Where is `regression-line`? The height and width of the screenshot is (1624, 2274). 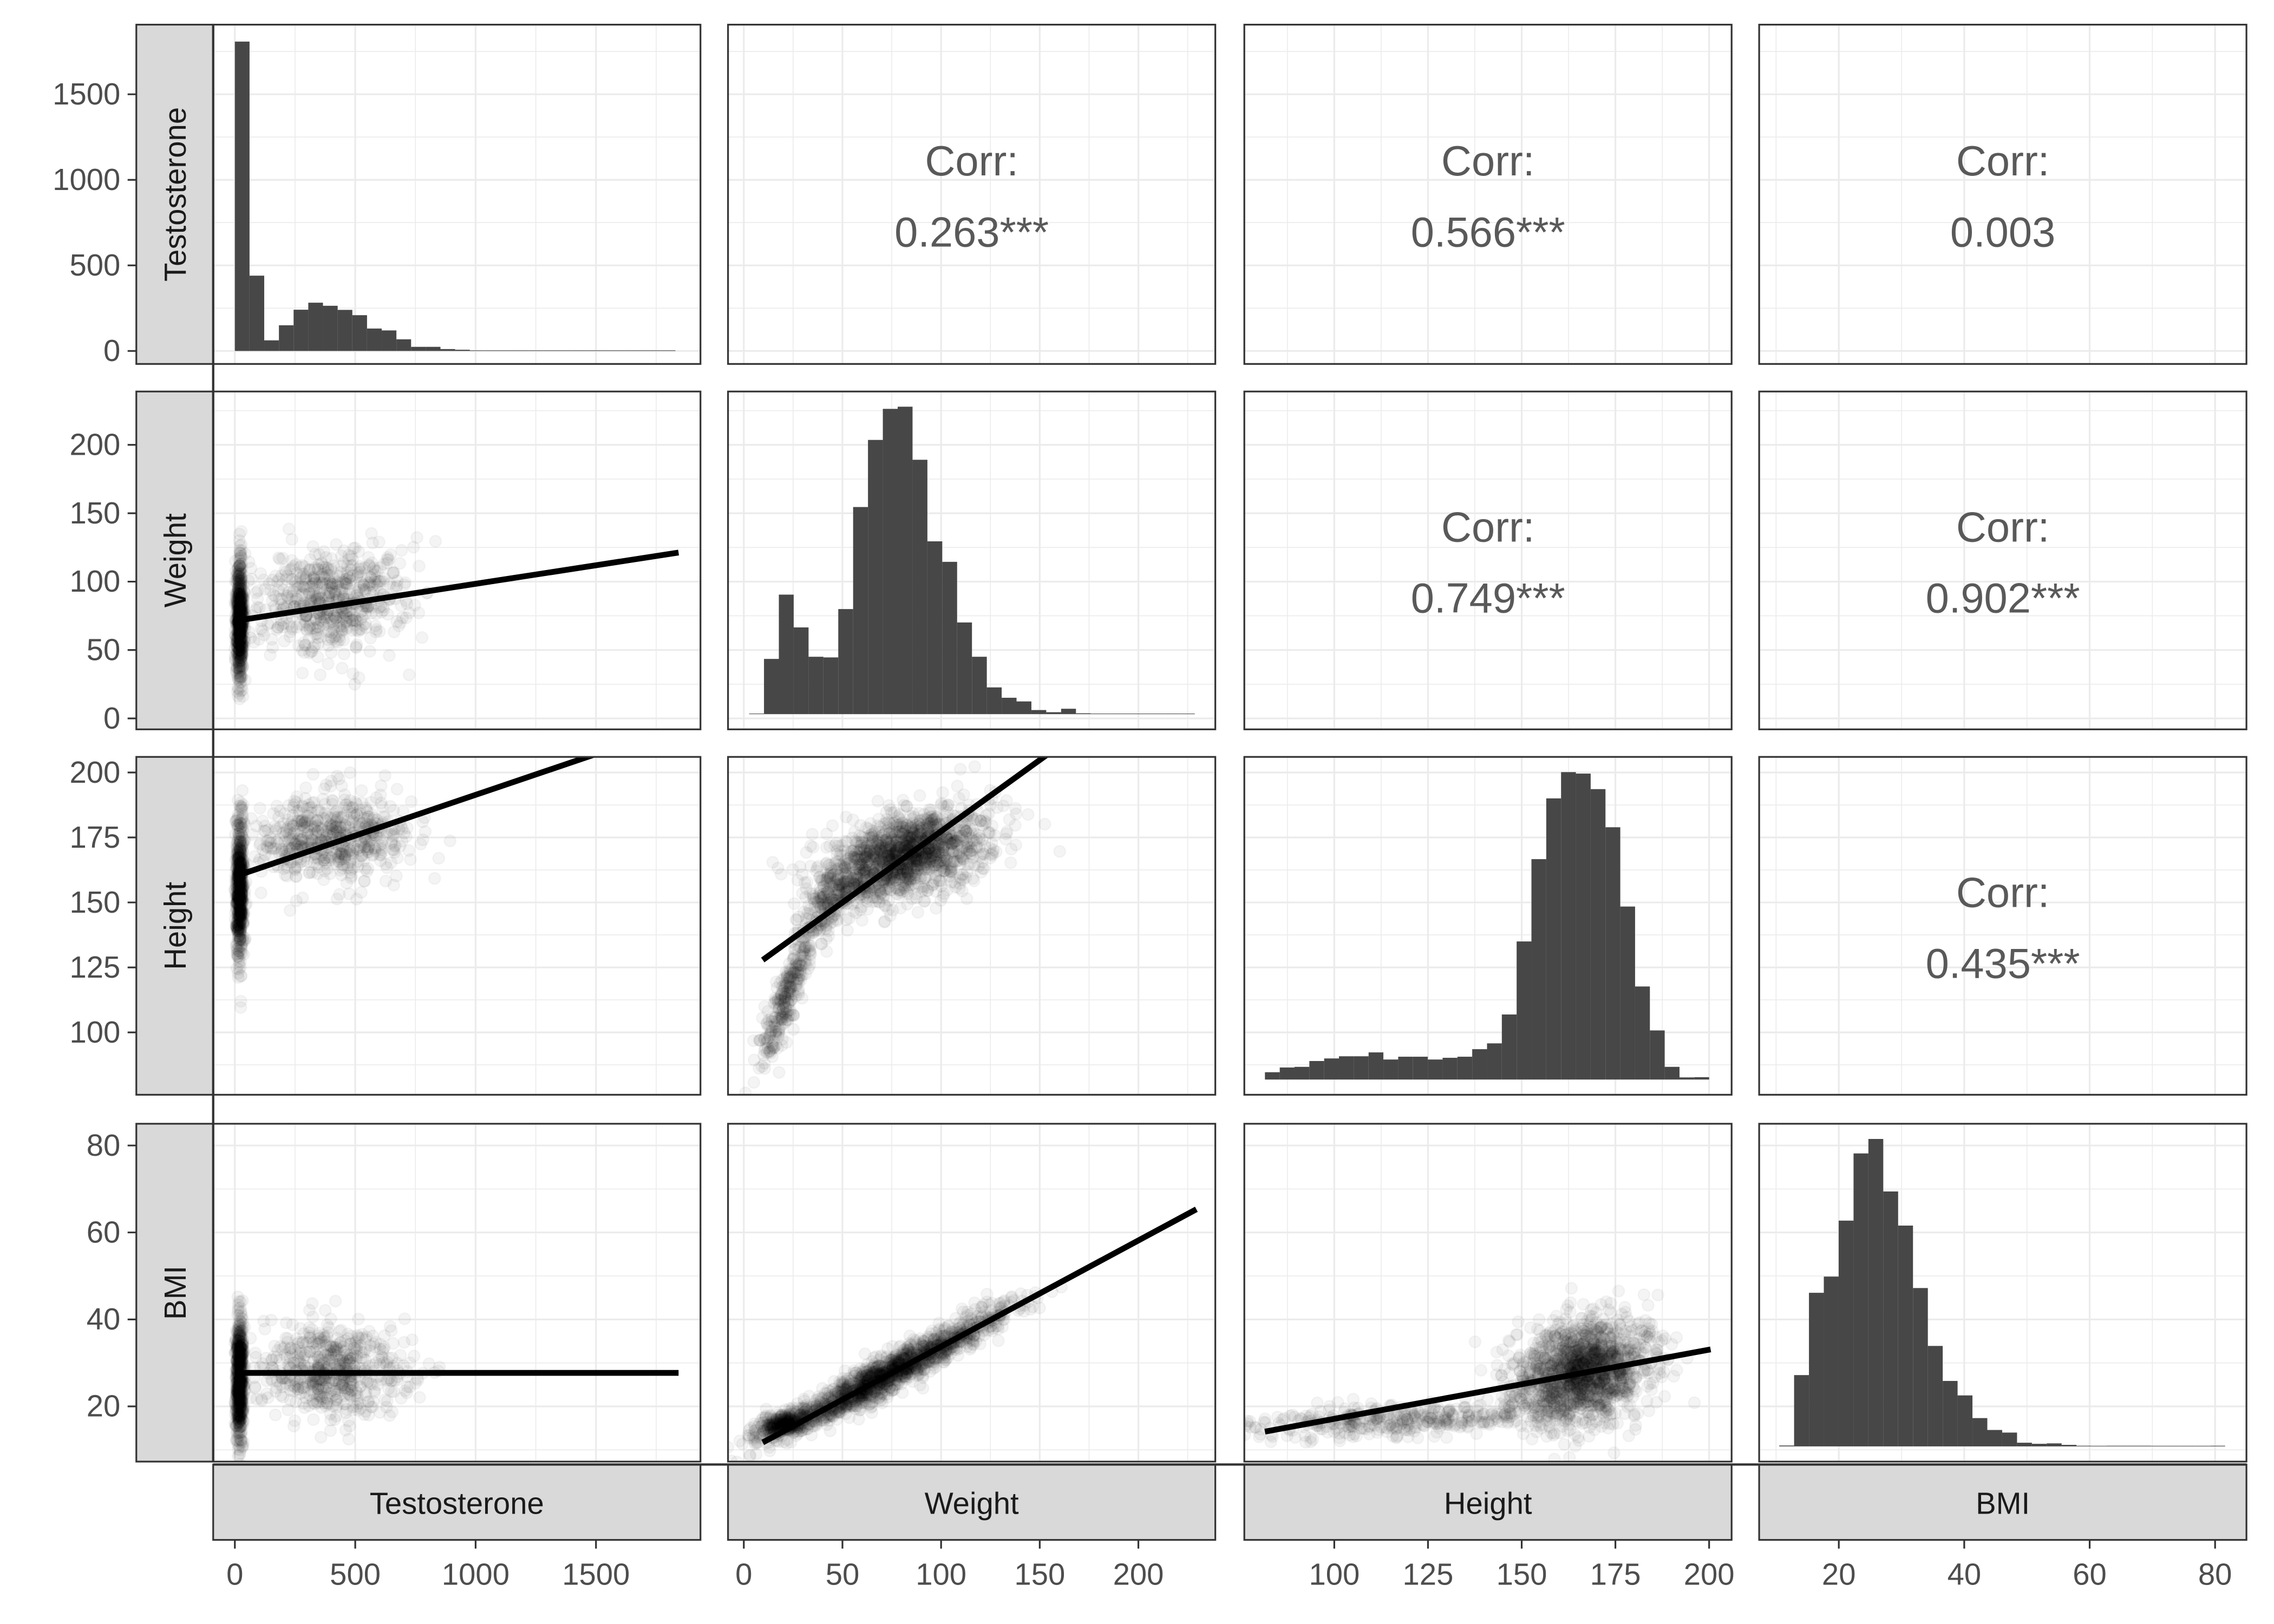 regression-line is located at coordinates (457, 587).